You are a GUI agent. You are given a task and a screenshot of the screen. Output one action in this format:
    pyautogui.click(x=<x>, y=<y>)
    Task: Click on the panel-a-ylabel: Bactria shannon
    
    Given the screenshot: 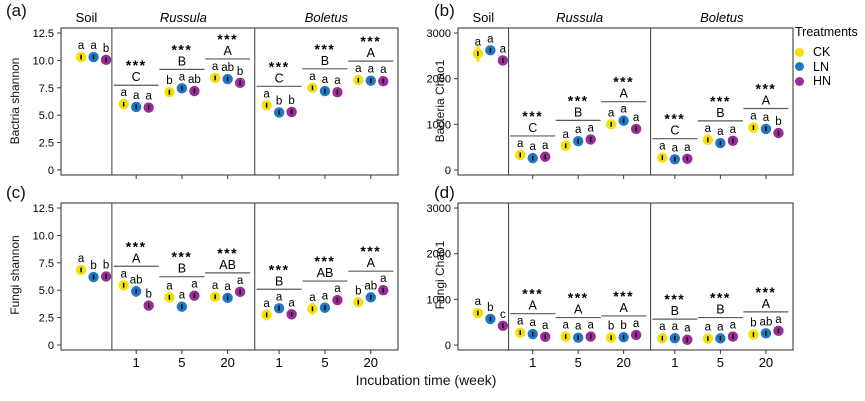 What is the action you would take?
    pyautogui.click(x=15, y=101)
    